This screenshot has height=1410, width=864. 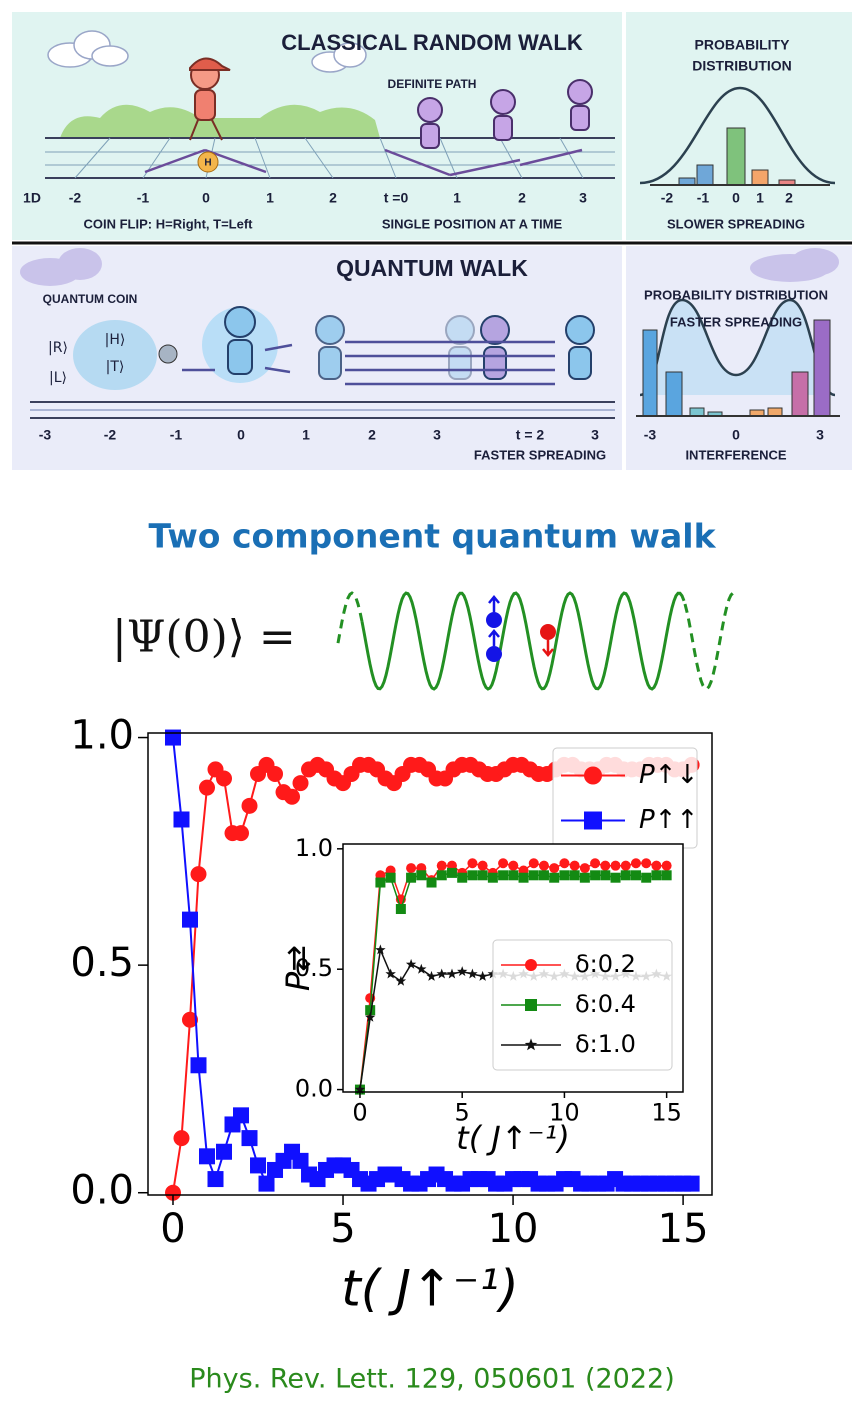 What do you see at coordinates (58, 378) in the screenshot?
I see `state: |L⟩` at bounding box center [58, 378].